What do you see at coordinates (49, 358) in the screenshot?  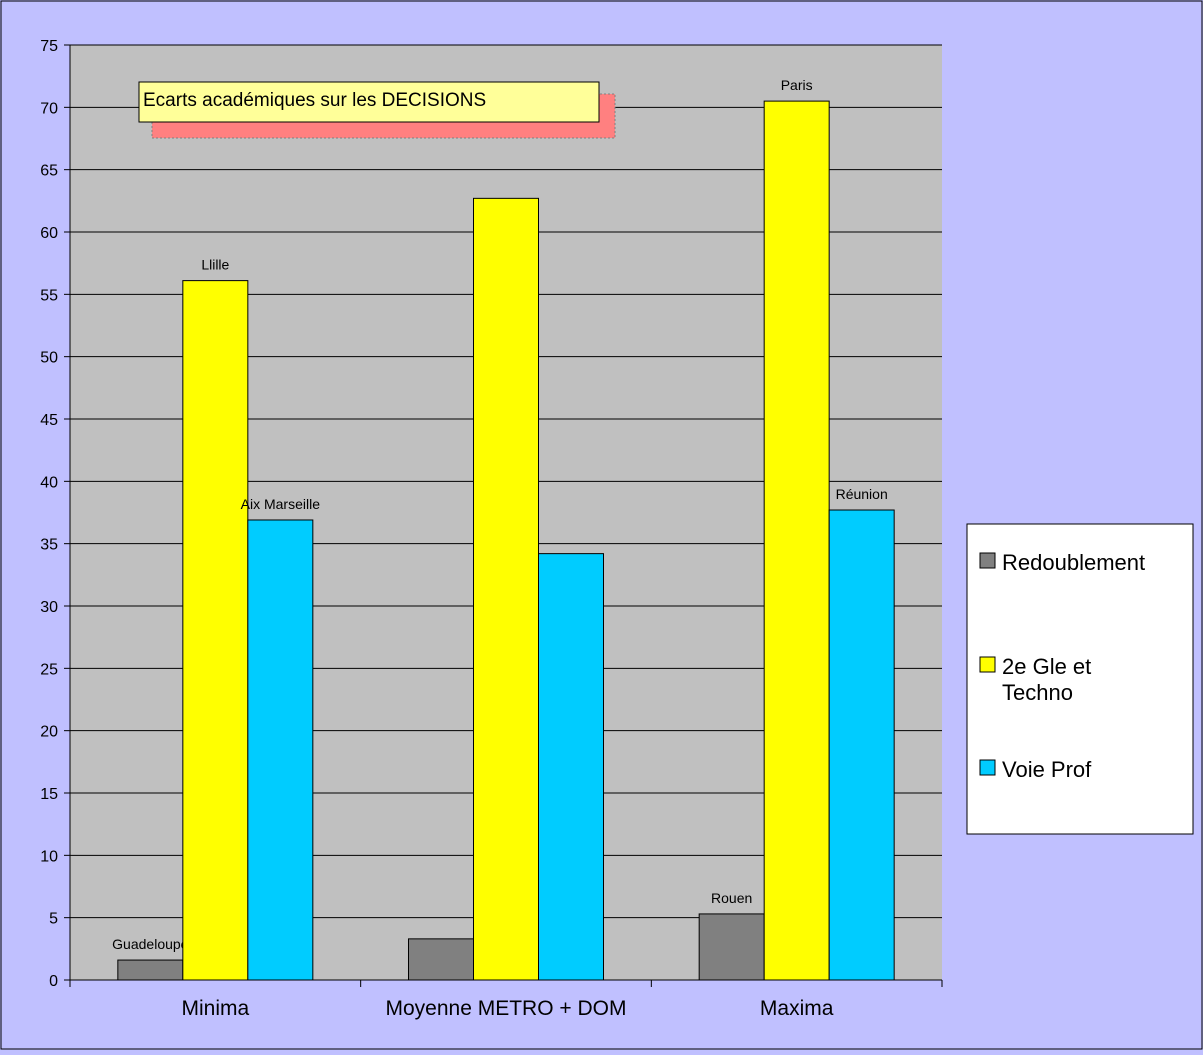 I see `y-tick-label: 50` at bounding box center [49, 358].